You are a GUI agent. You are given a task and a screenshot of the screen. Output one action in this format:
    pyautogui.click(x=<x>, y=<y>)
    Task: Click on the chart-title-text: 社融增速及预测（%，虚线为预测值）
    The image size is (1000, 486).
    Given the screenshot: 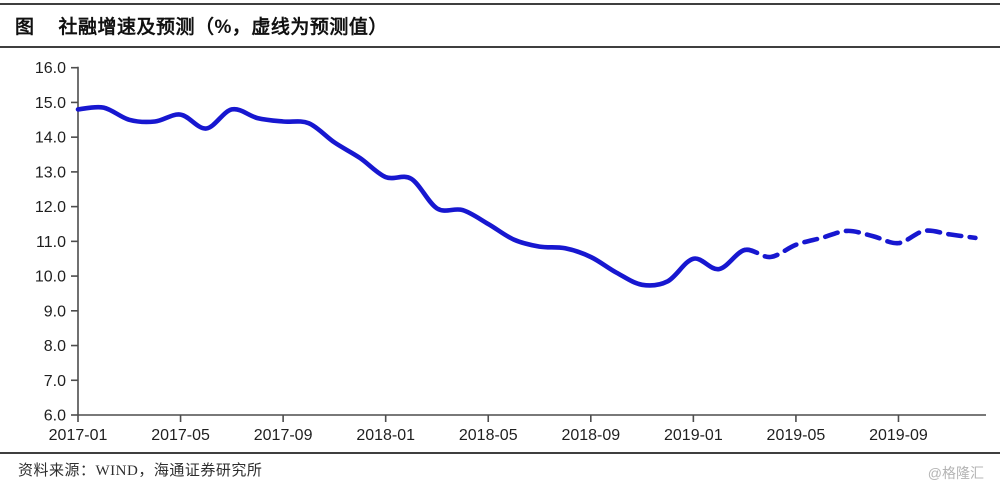 What is the action you would take?
    pyautogui.click(x=223, y=27)
    